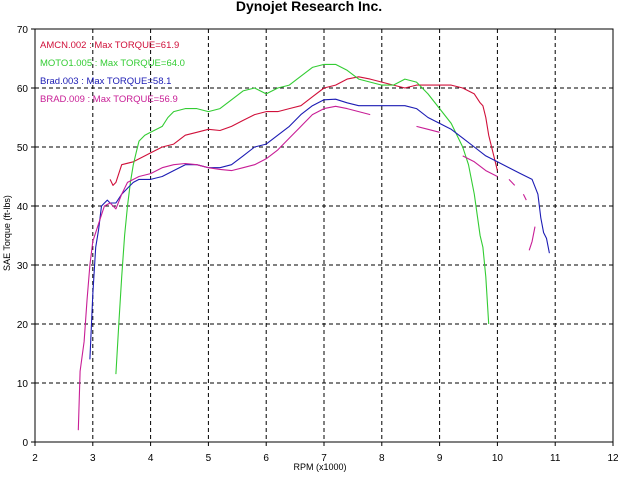 This screenshot has height=478, width=618. I want to click on y-tick-label: 10, so click(23, 384).